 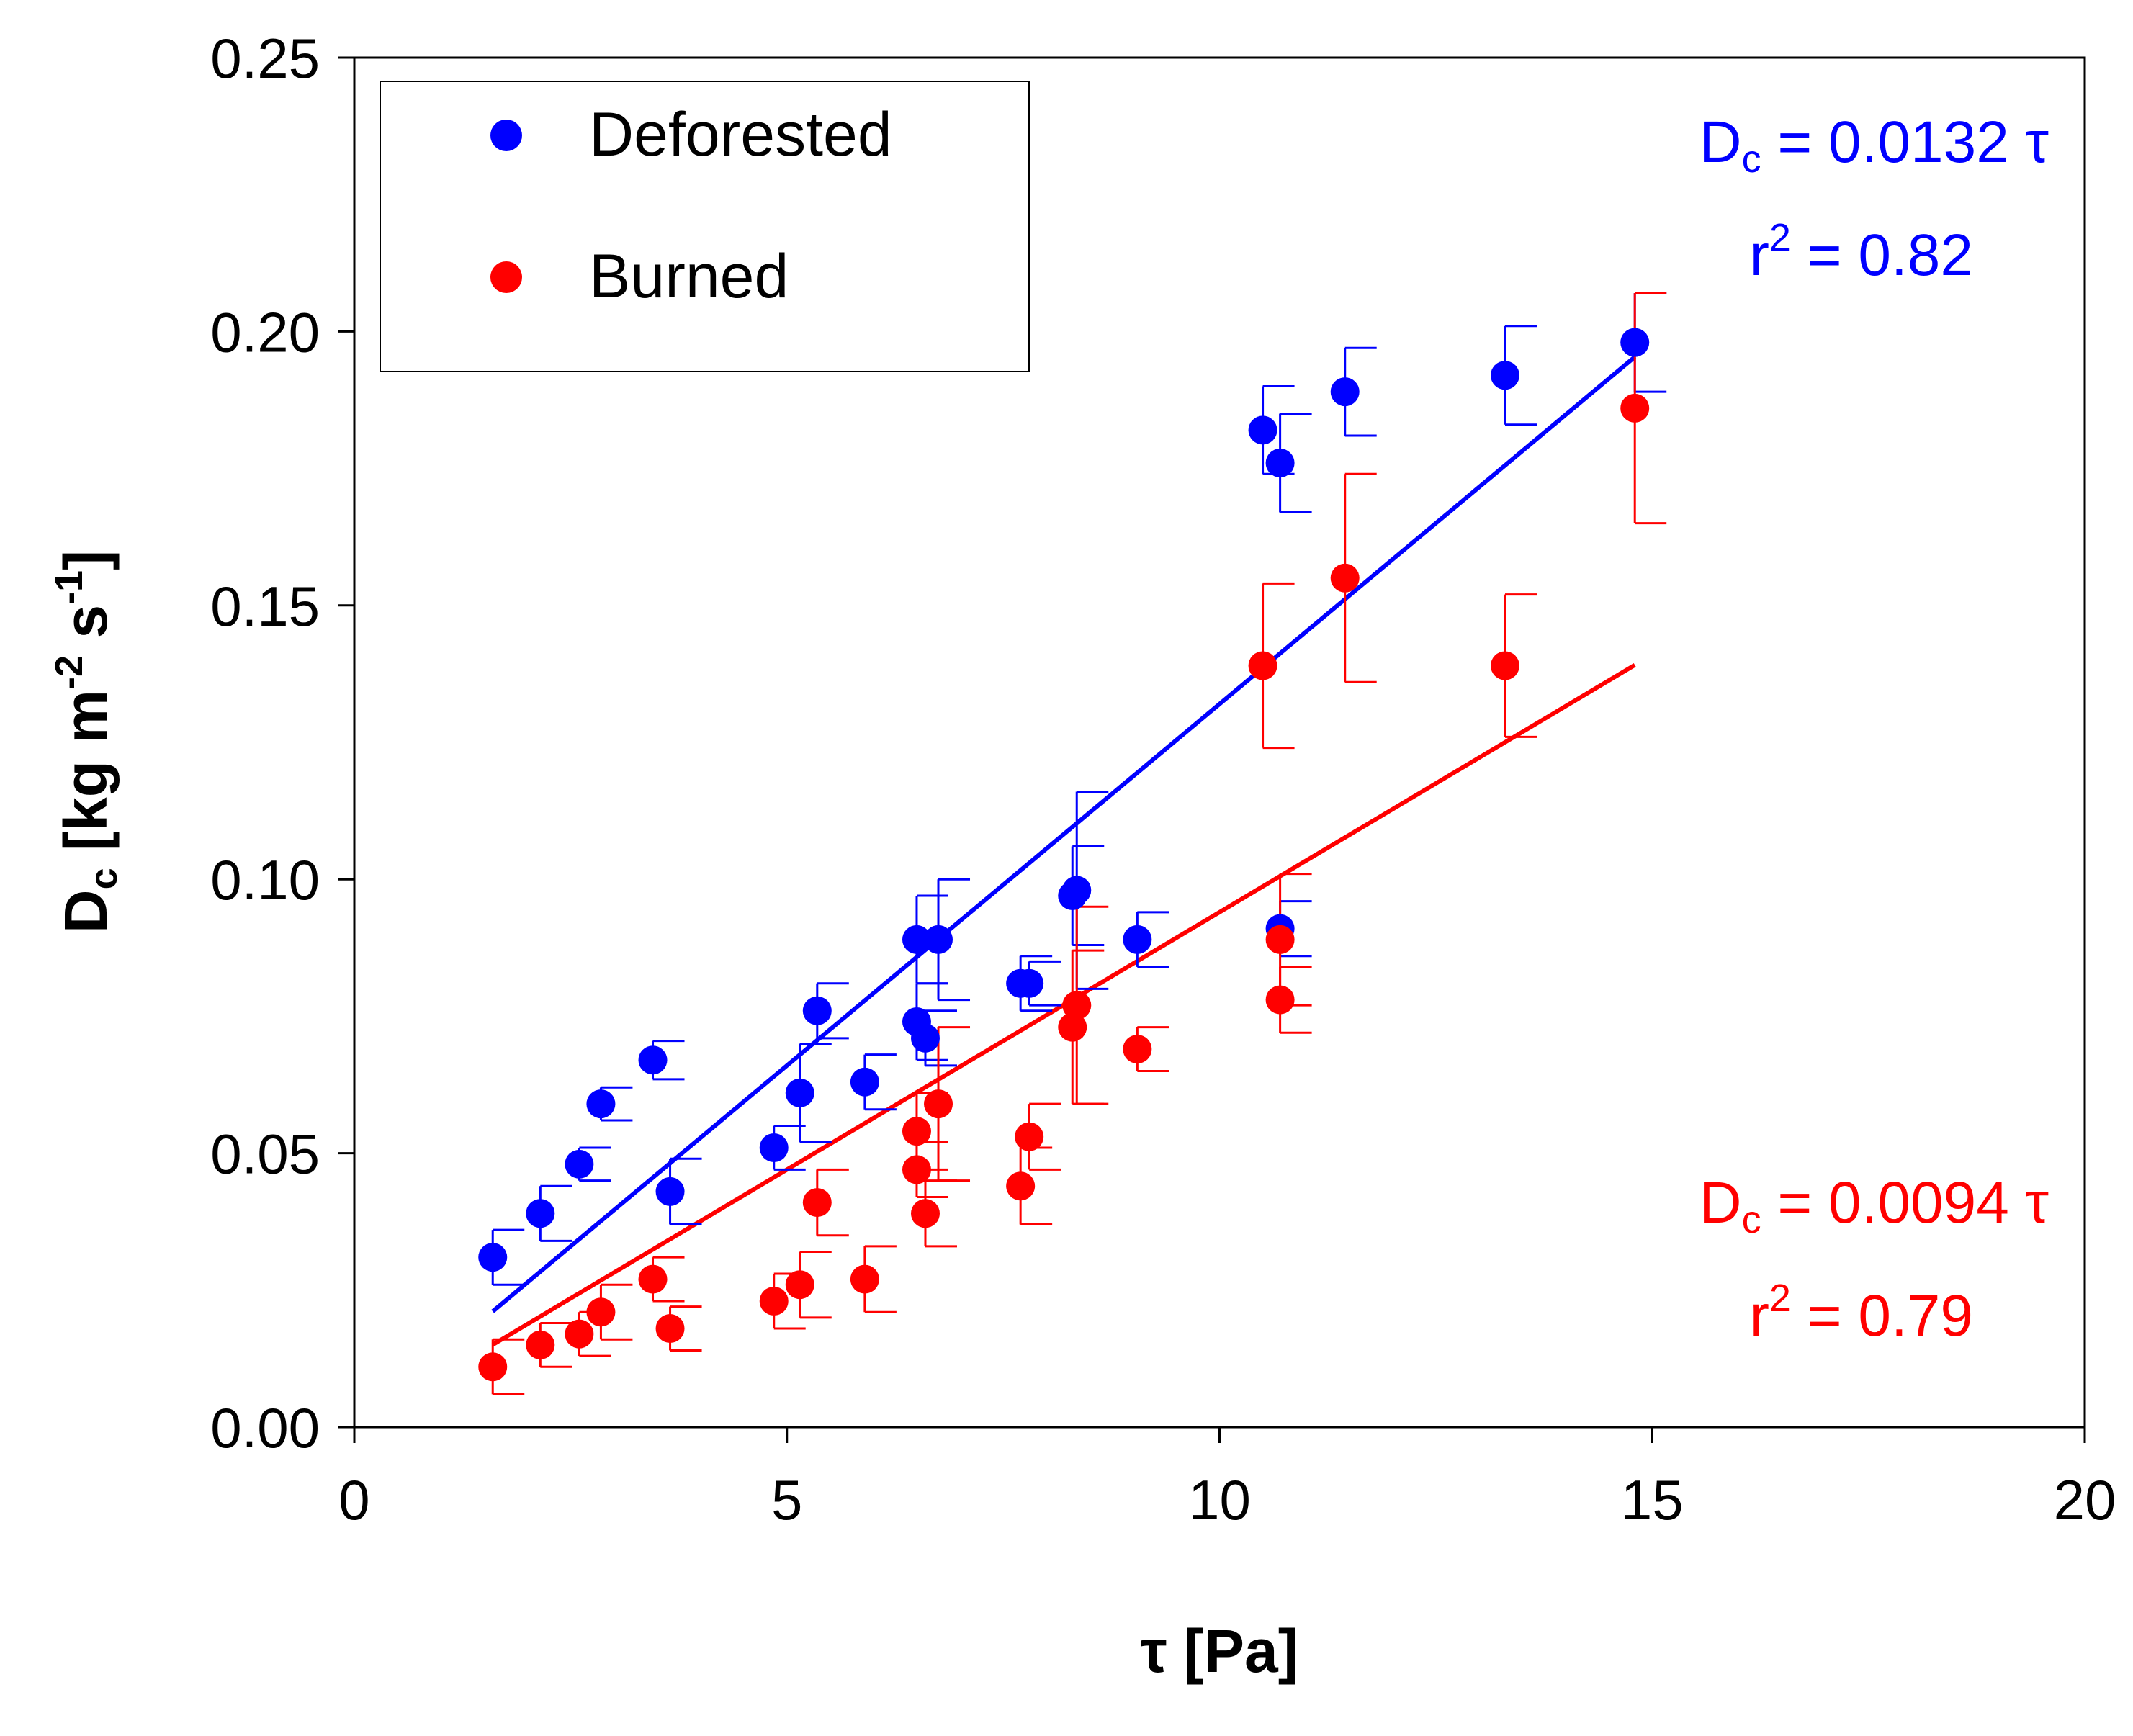 I want to click on annotation-burned-eq-sub: c, so click(x=1751, y=1220).